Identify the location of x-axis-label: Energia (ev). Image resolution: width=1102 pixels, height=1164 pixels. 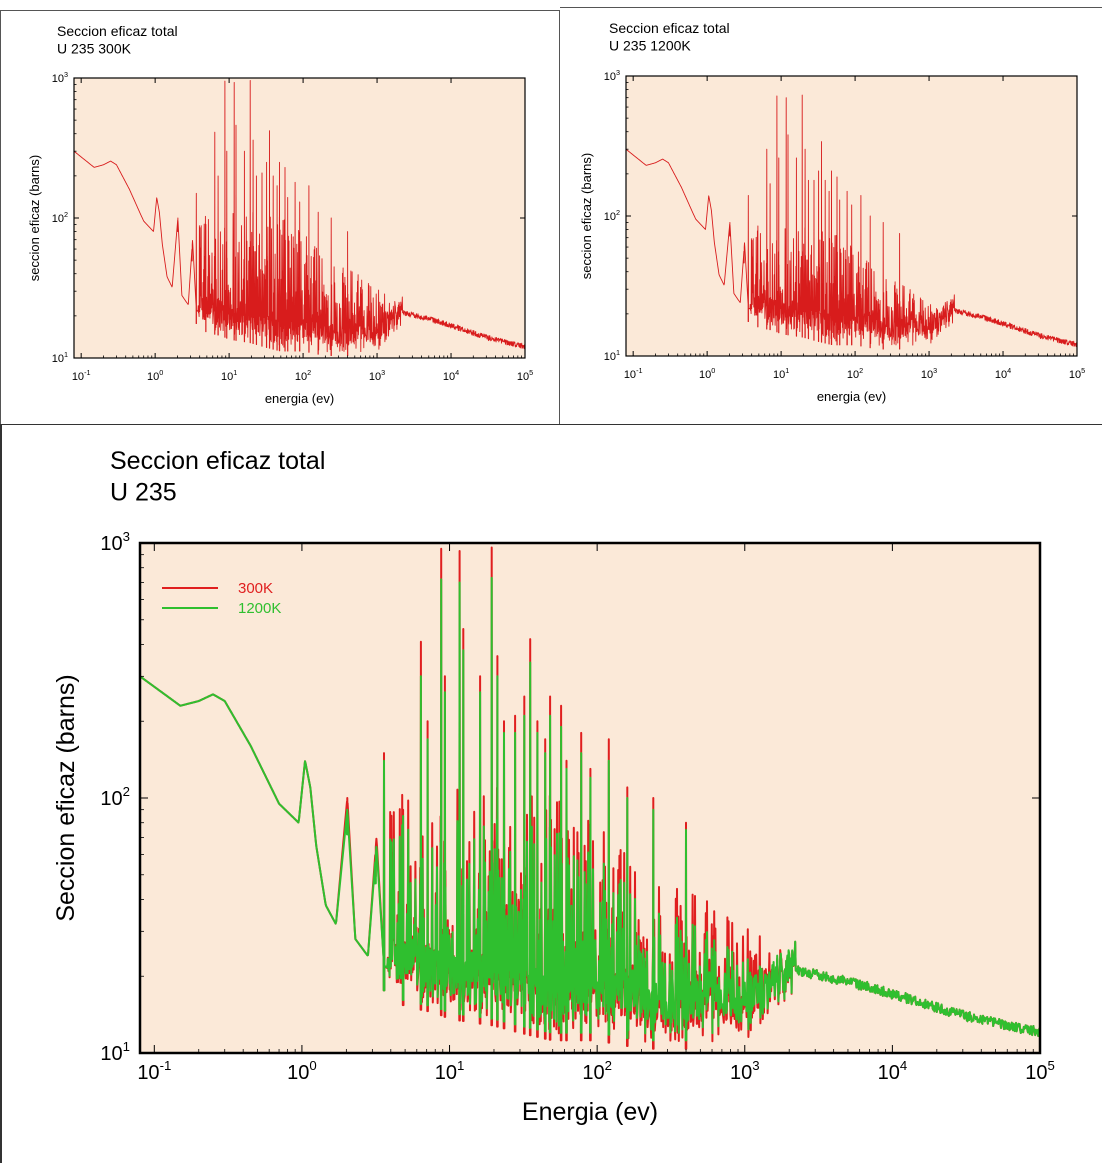
(590, 1112).